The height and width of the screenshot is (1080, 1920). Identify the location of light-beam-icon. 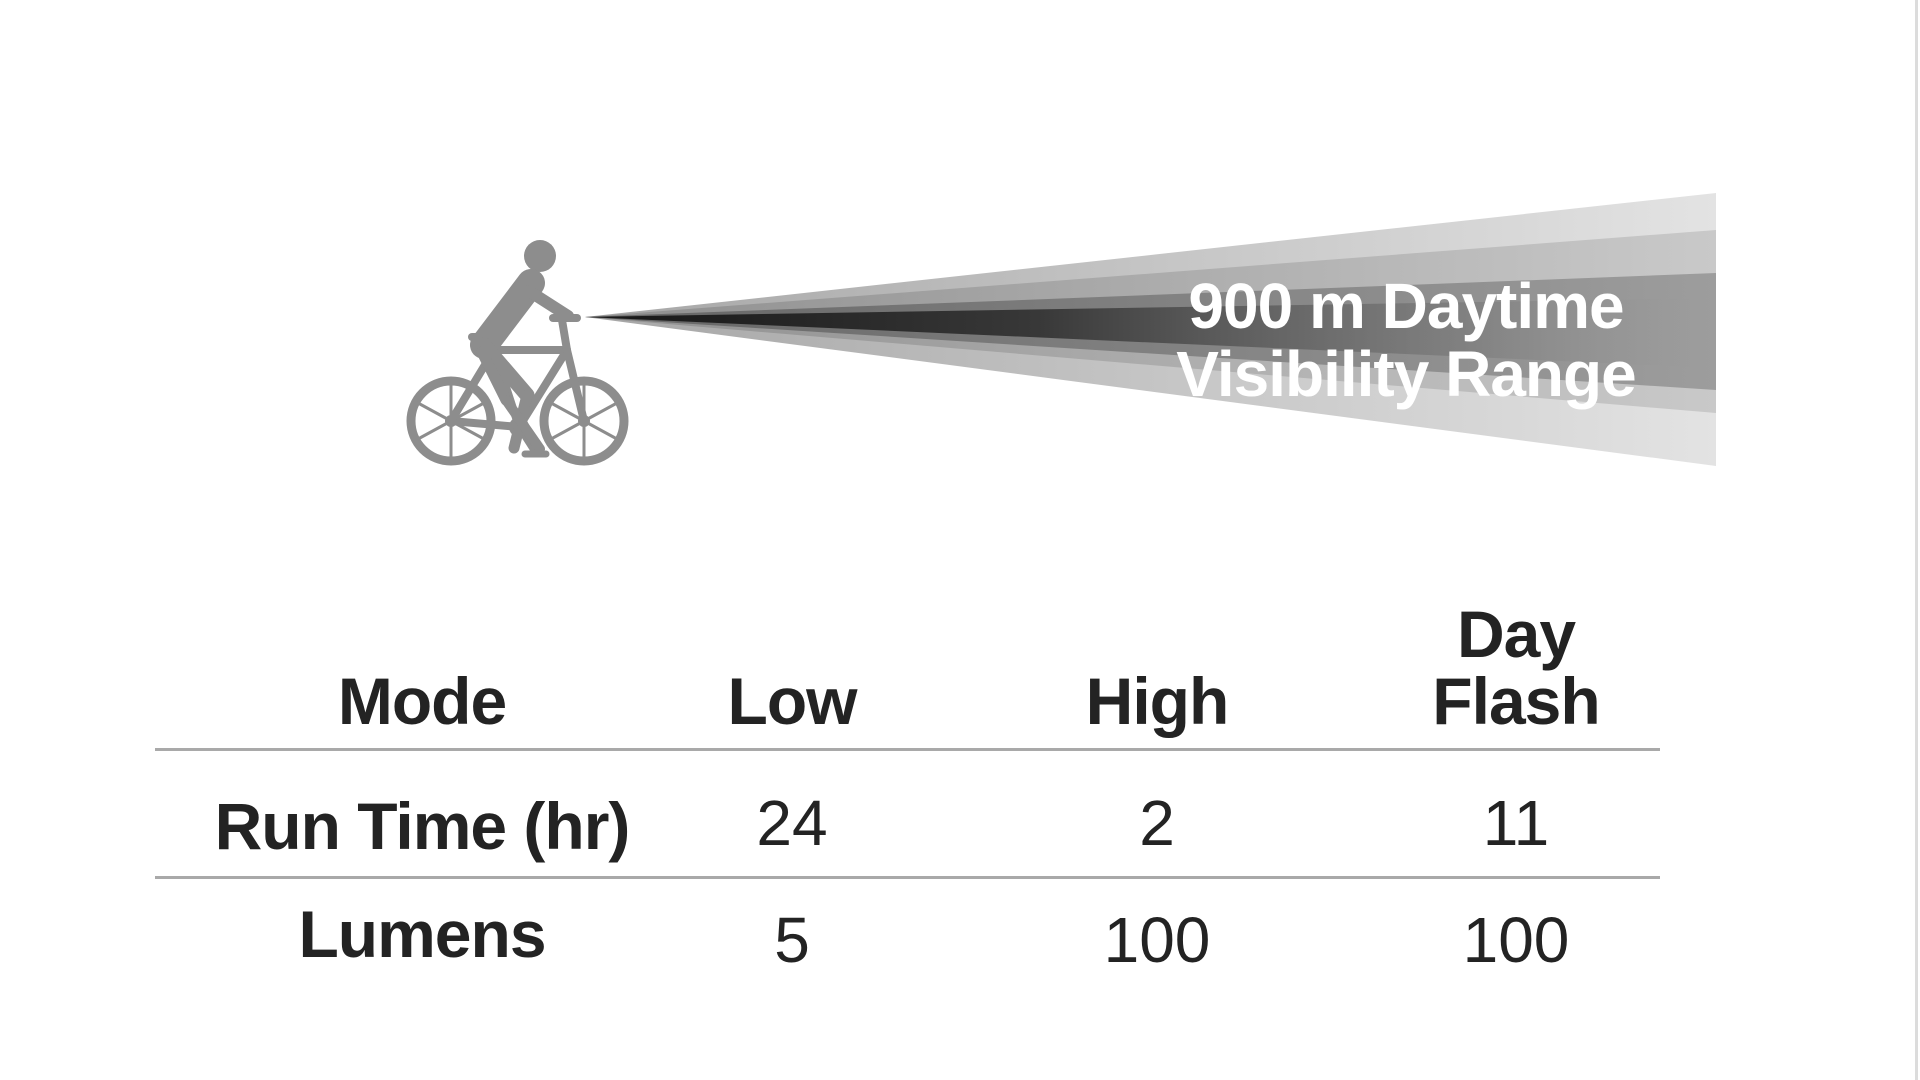
(1150, 329).